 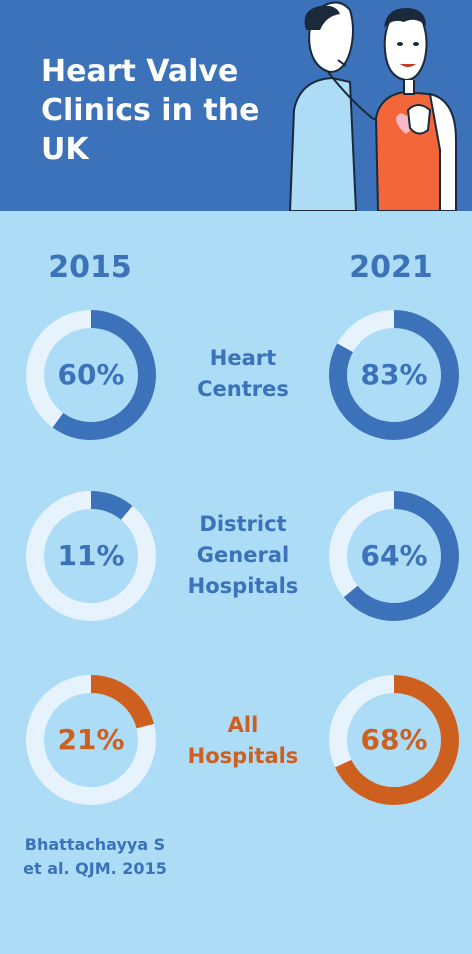 I want to click on year-2015-heading: 2015, so click(x=90, y=267).